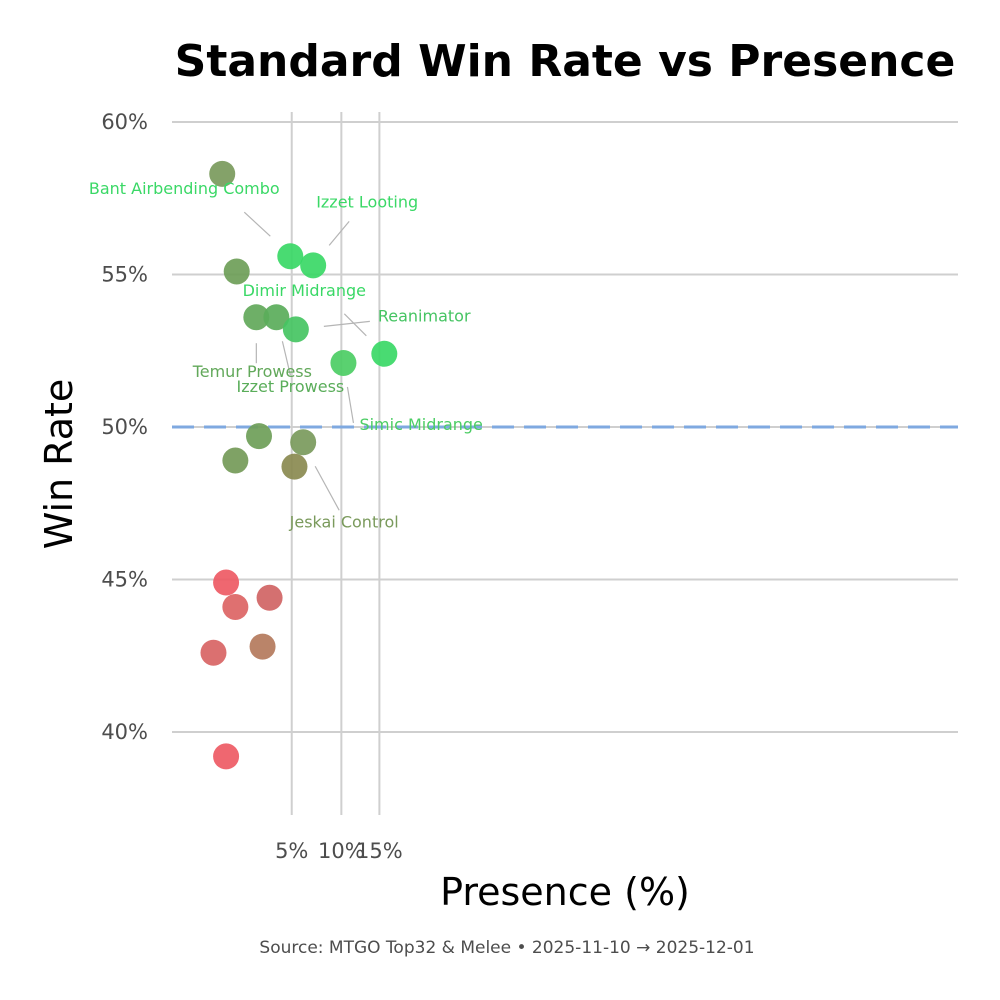 This screenshot has width=1000, height=1000. What do you see at coordinates (124, 427) in the screenshot?
I see `y-tick-label: 50%` at bounding box center [124, 427].